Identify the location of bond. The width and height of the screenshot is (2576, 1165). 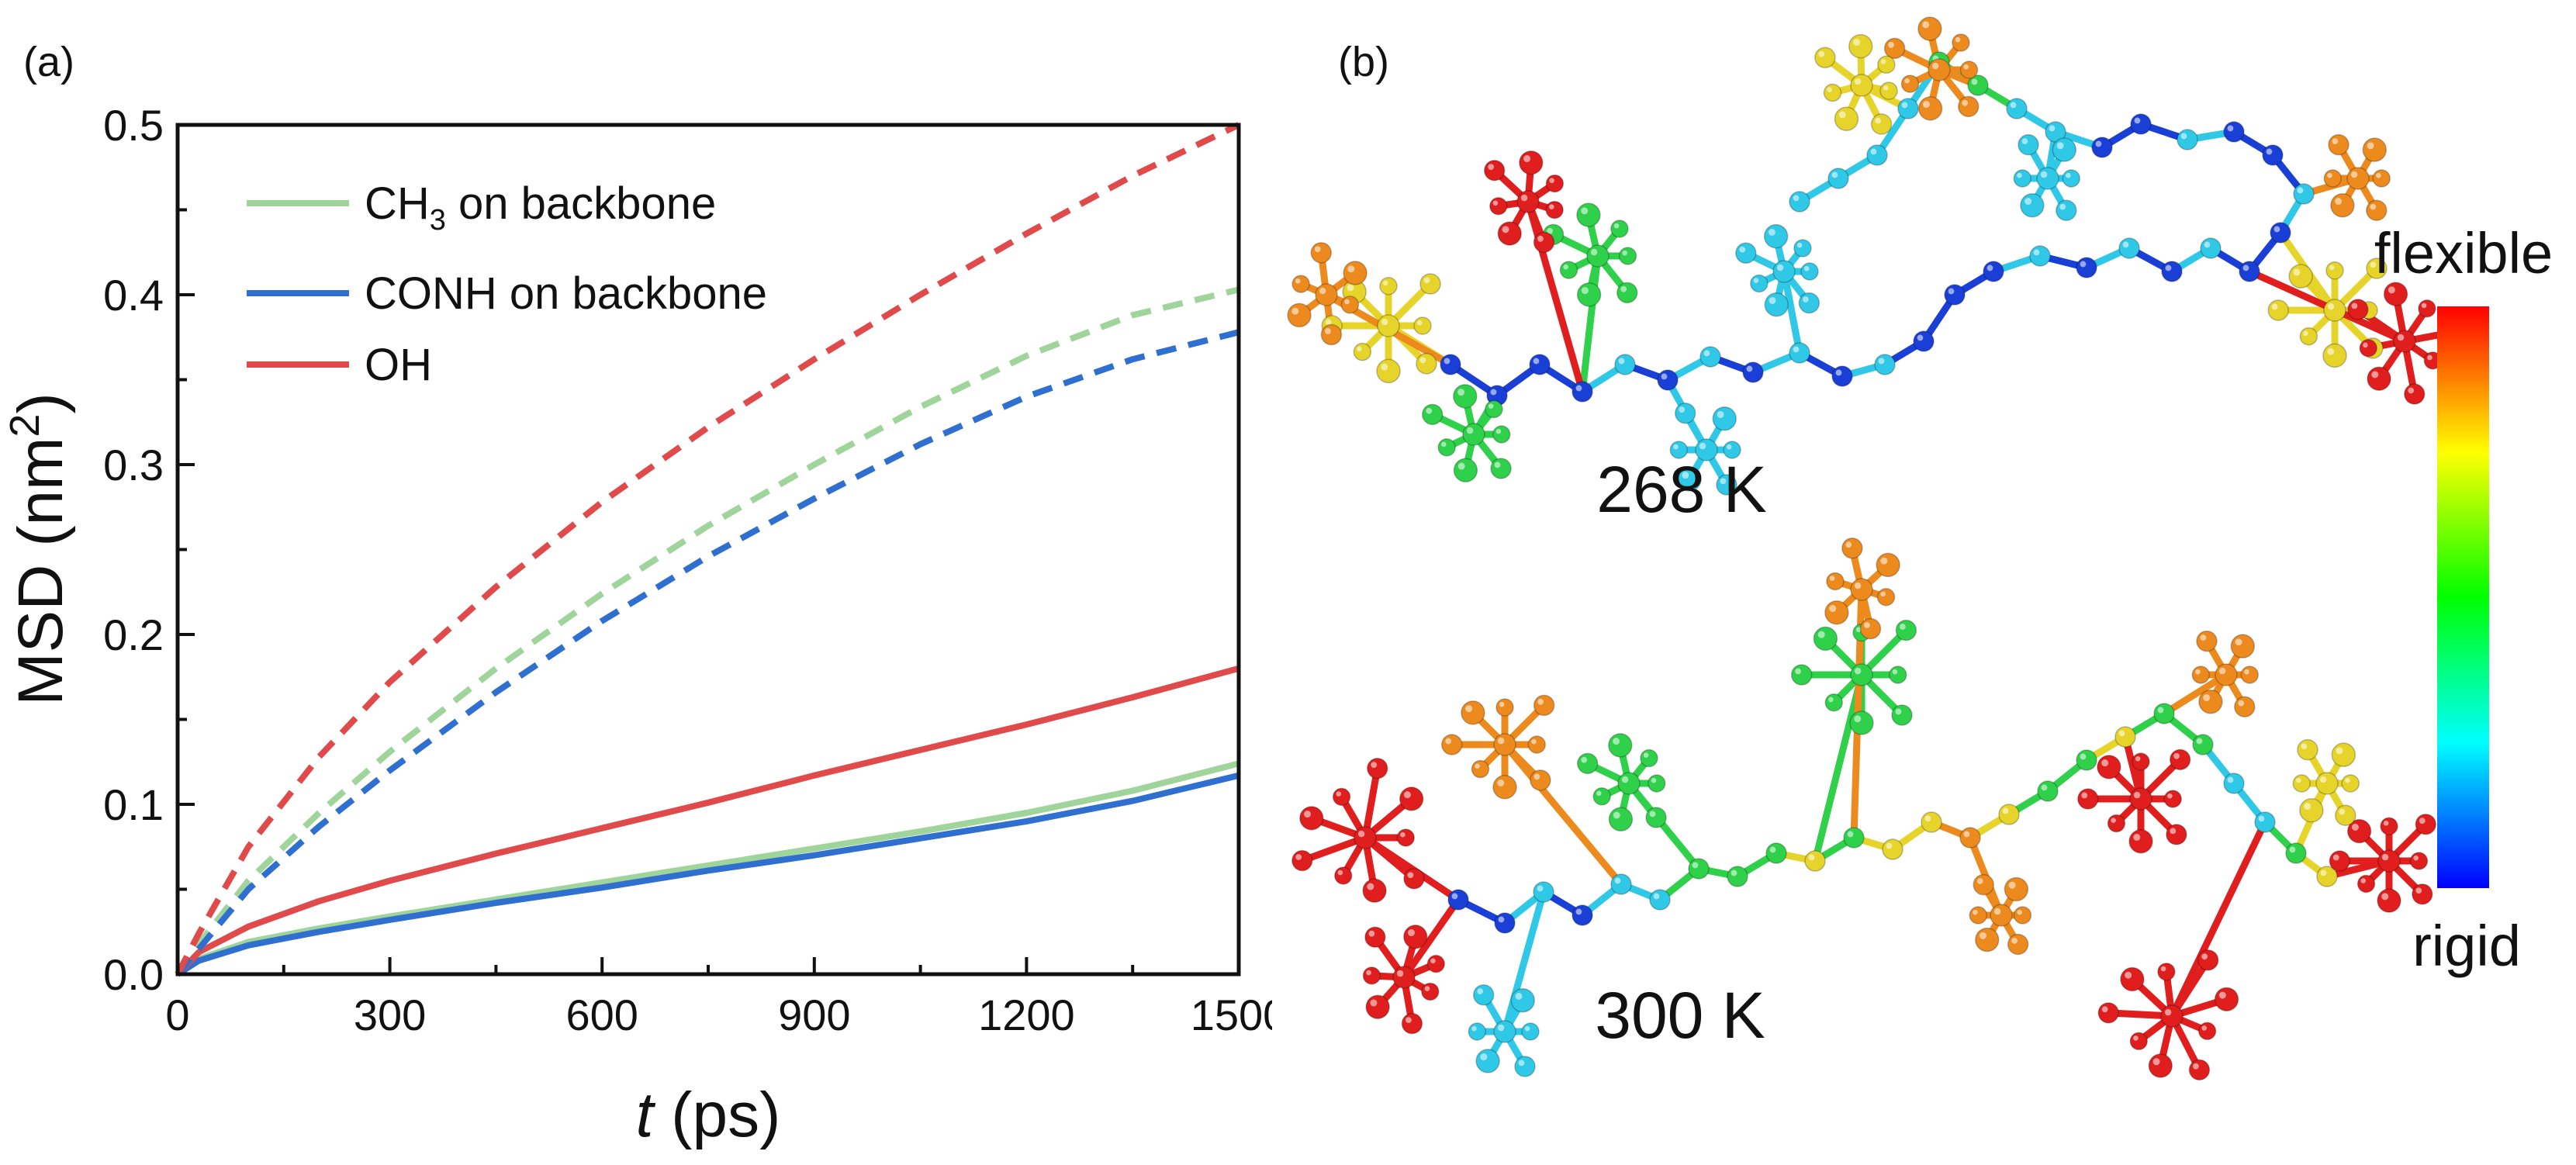
(2195, 694).